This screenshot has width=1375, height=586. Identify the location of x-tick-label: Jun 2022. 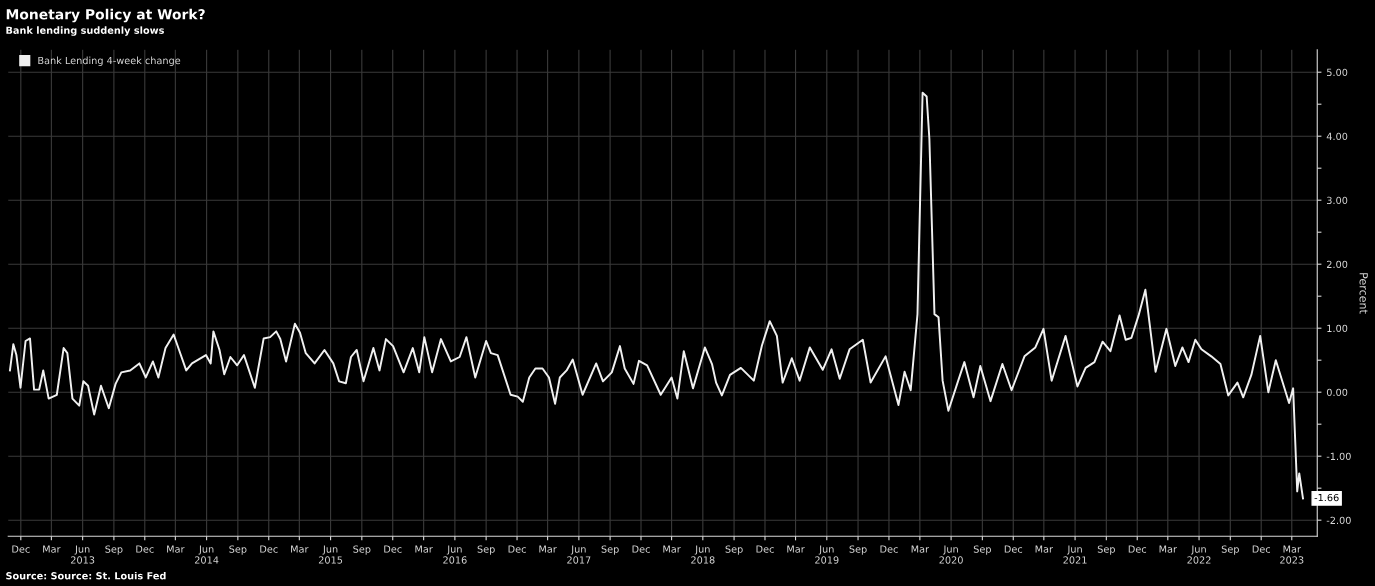
(1199, 554).